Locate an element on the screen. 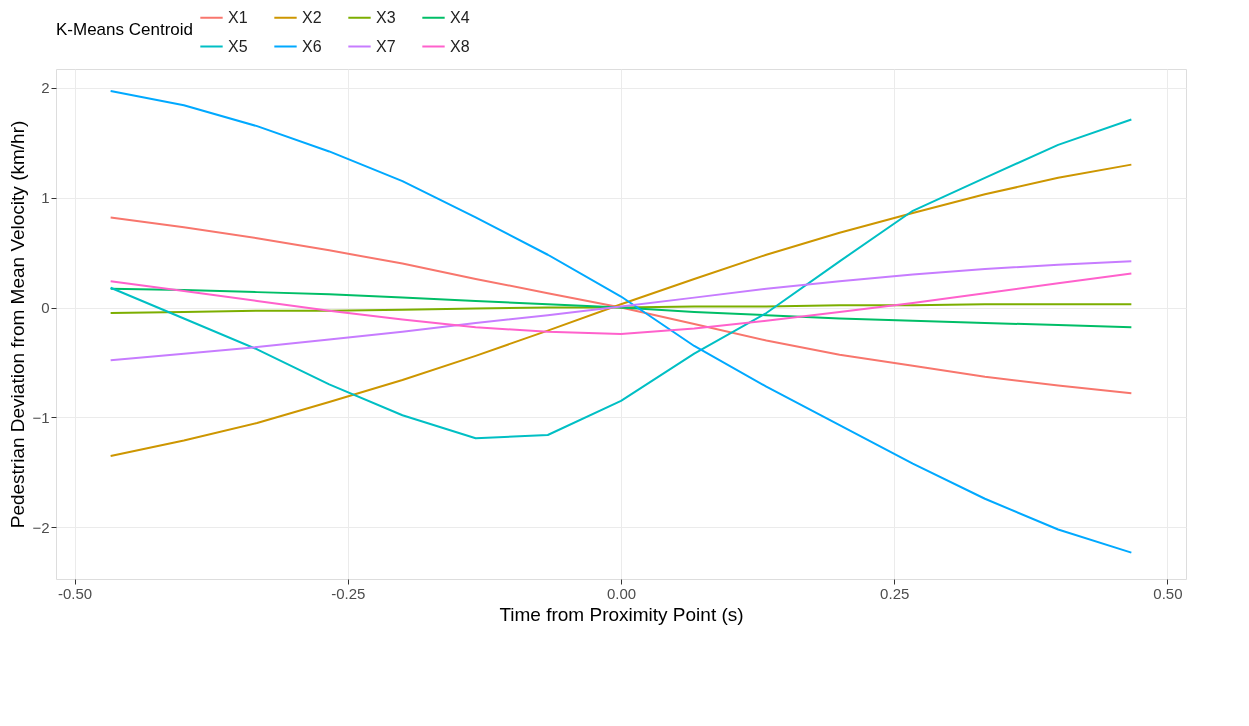 The height and width of the screenshot is (726, 1249). x-axis-title: Time from Proximity Point (s) is located at coordinates (621, 614).